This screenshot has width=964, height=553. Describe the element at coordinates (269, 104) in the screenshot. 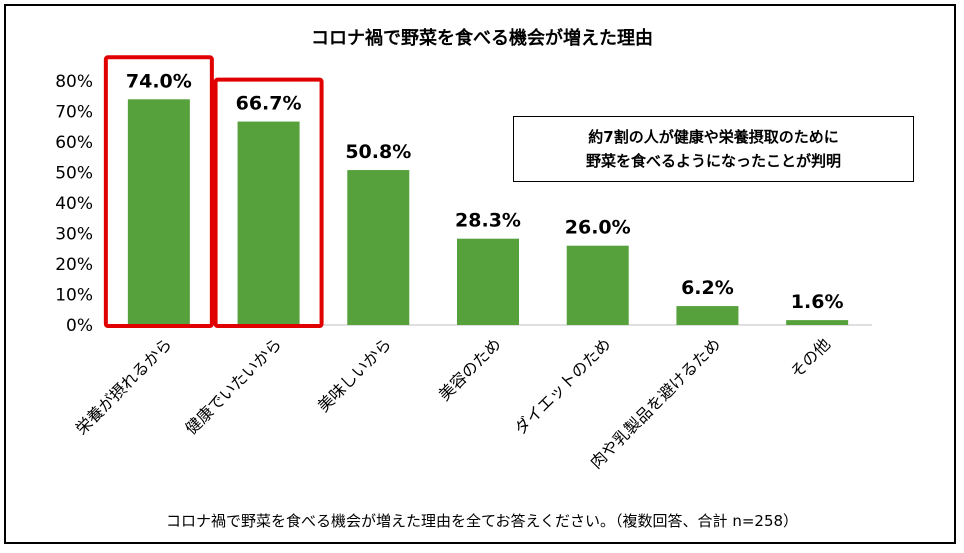

I see `data-label: 66.7%` at that location.